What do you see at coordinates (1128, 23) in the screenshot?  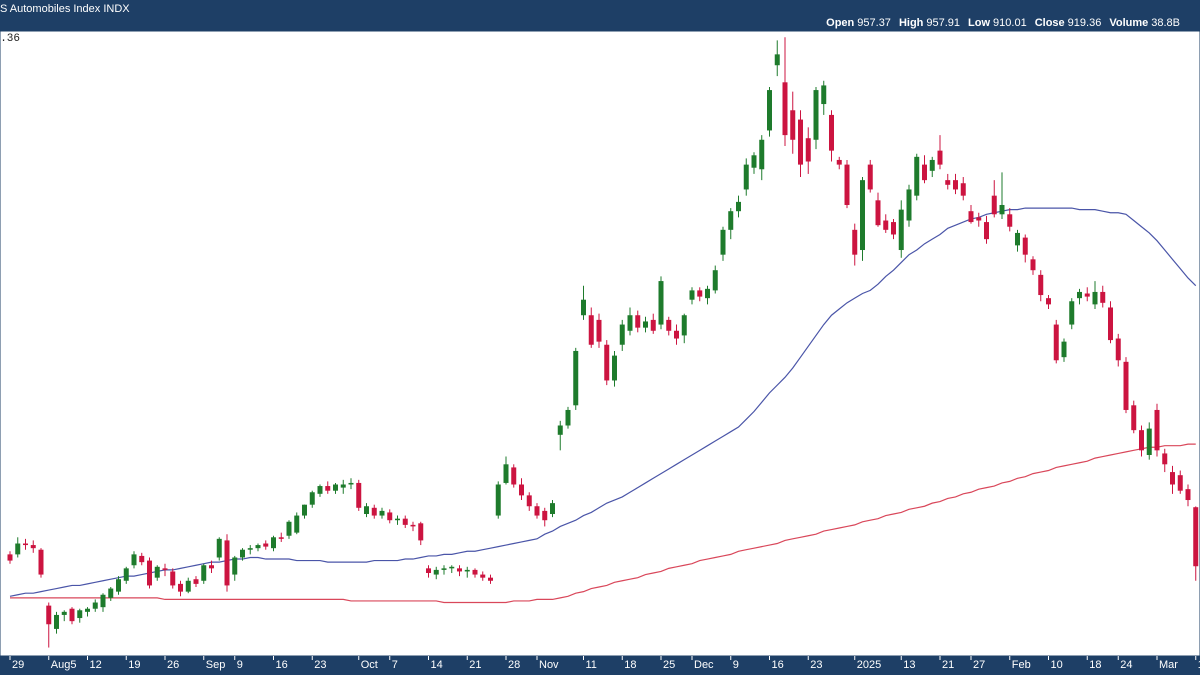 I see `summary-label: Volume` at bounding box center [1128, 23].